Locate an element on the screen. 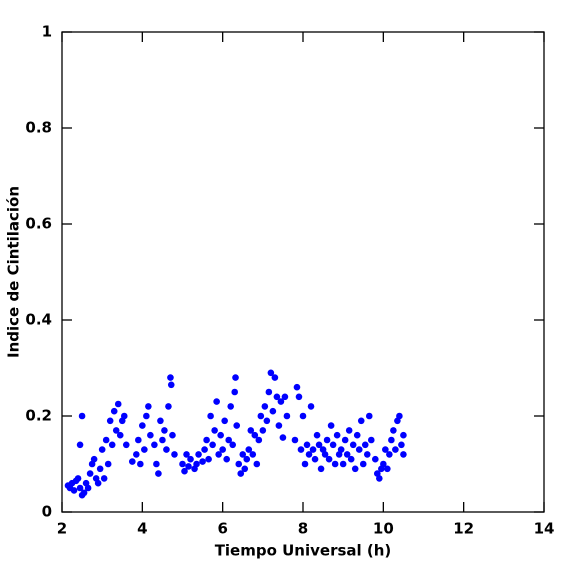  x-tick-label: 4 is located at coordinates (142, 529).